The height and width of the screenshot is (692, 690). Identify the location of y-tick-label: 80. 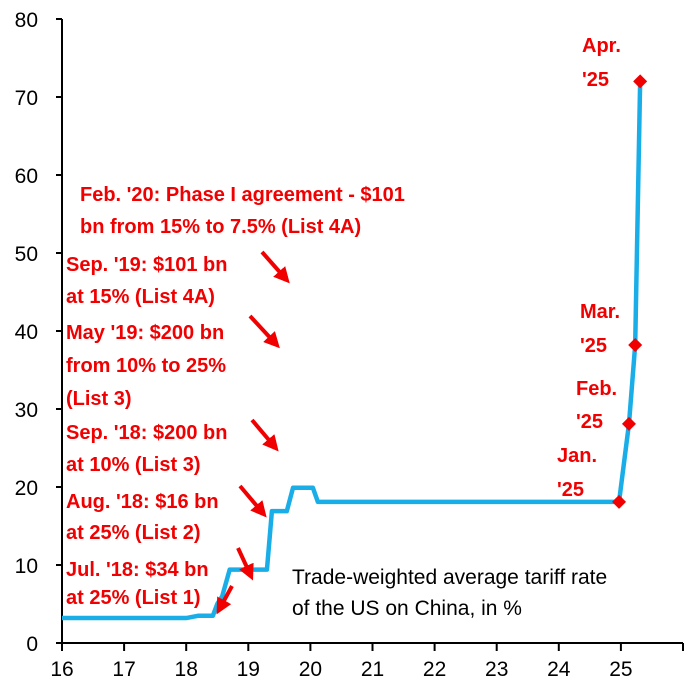
(26, 20).